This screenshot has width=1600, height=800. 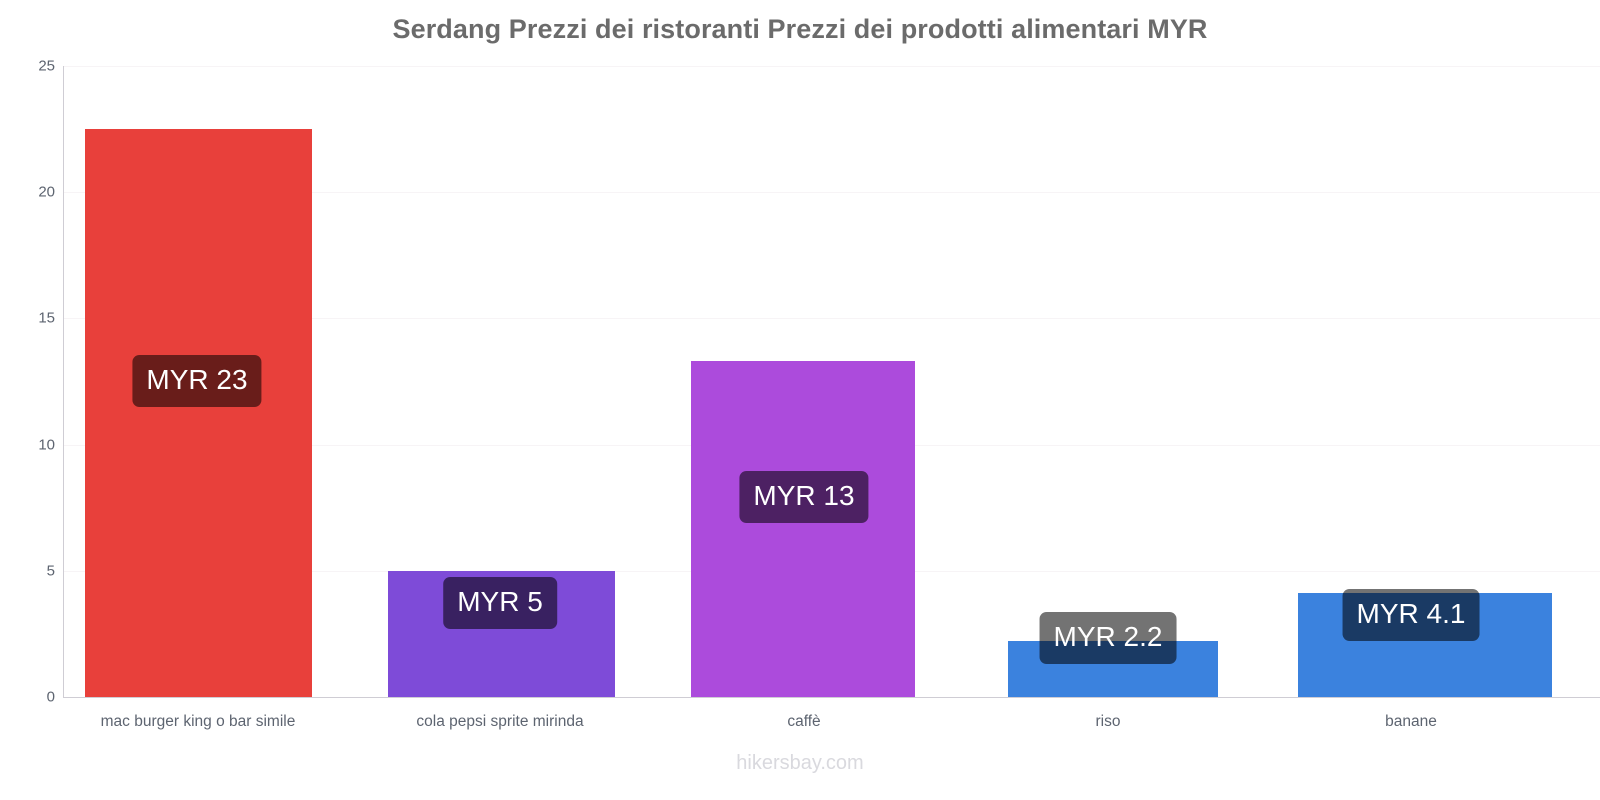 What do you see at coordinates (831, 697) in the screenshot?
I see `x-axis-line` at bounding box center [831, 697].